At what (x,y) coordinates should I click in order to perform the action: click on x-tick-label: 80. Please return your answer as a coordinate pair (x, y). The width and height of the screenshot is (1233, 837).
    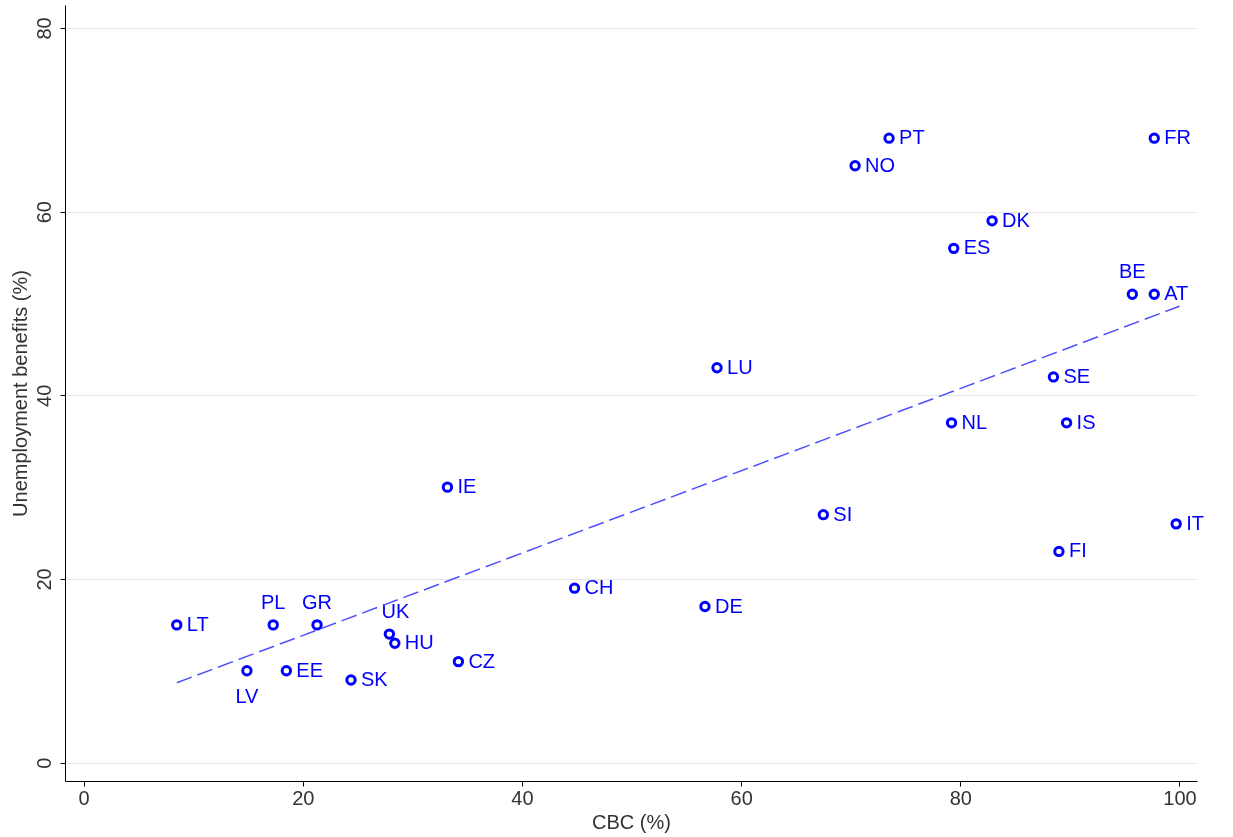
    Looking at the image, I should click on (960, 797).